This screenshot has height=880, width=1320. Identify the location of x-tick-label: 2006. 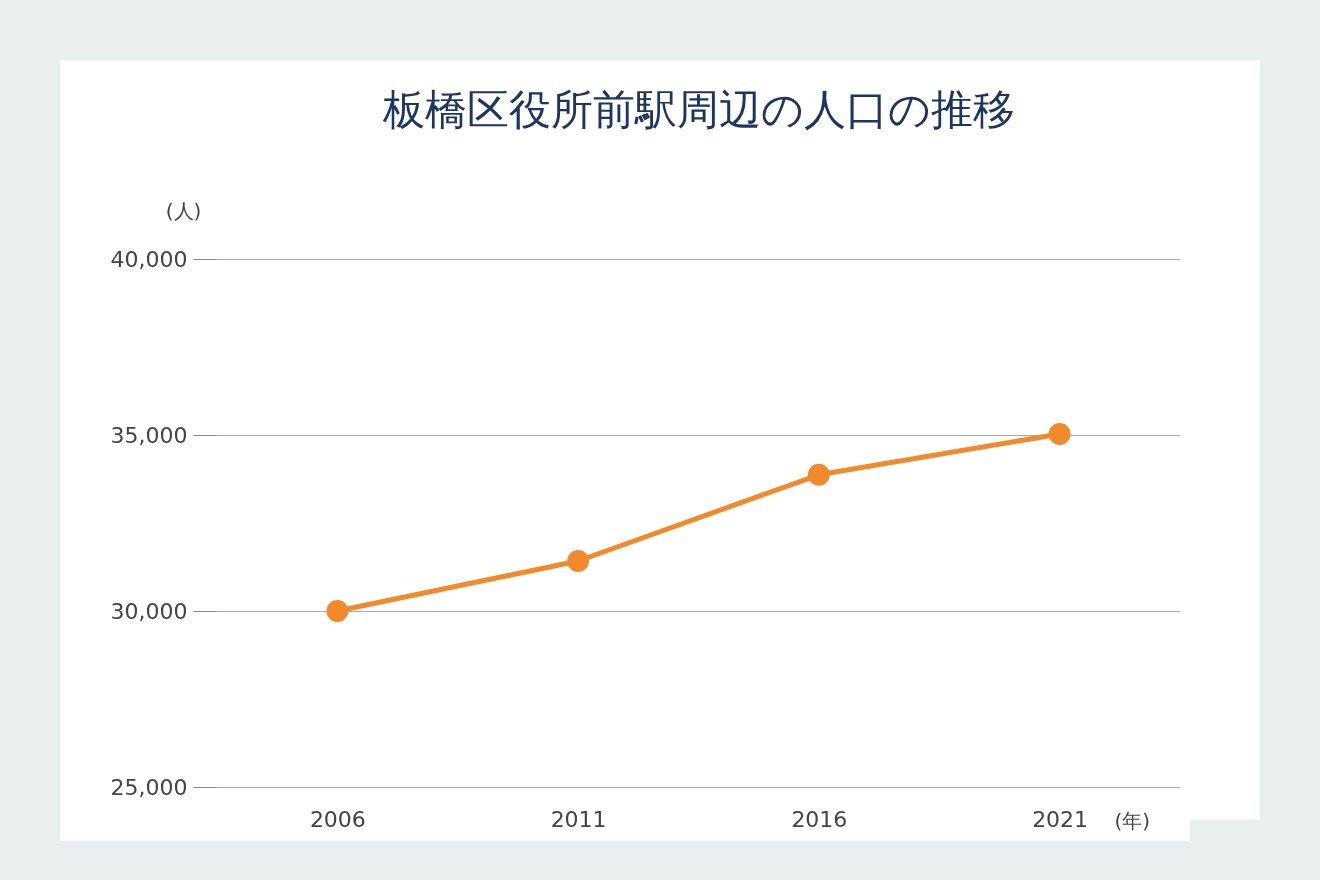
(337, 819).